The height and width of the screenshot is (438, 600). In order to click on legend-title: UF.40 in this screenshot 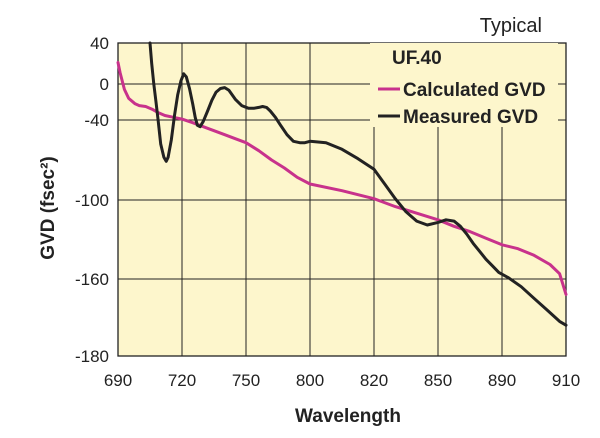, I will do `click(417, 58)`.